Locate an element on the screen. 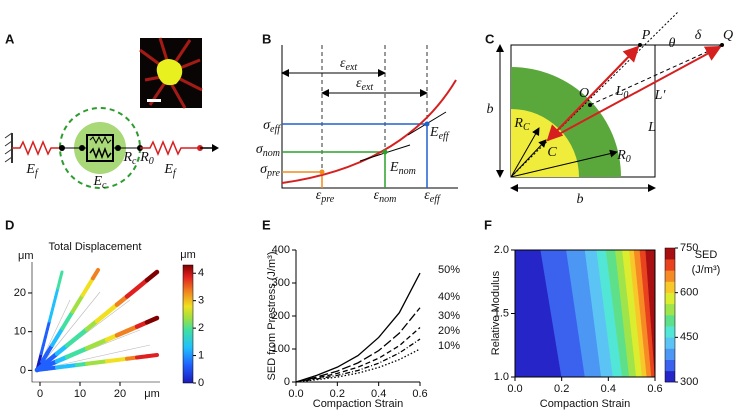 The image size is (738, 416). x-tick-label: 0.6 is located at coordinates (419, 394).